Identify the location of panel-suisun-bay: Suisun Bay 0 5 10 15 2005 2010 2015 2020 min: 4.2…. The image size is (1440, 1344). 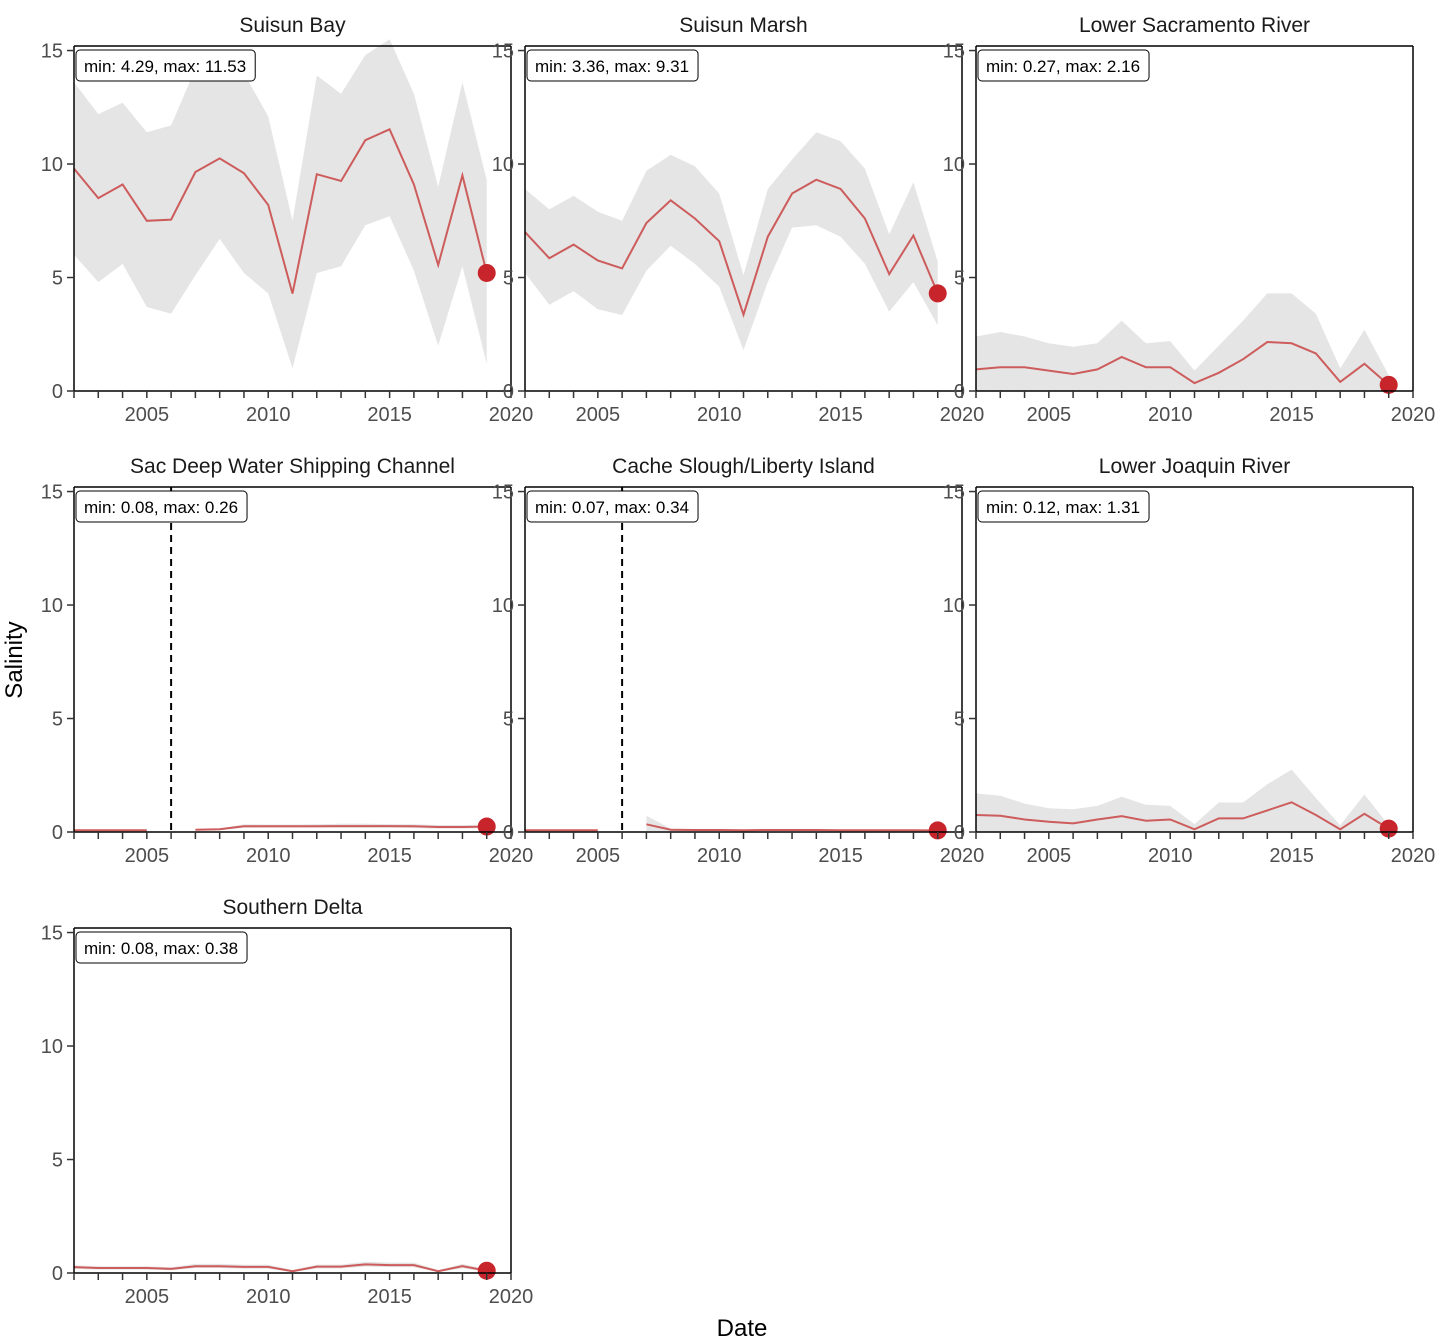
(287, 220).